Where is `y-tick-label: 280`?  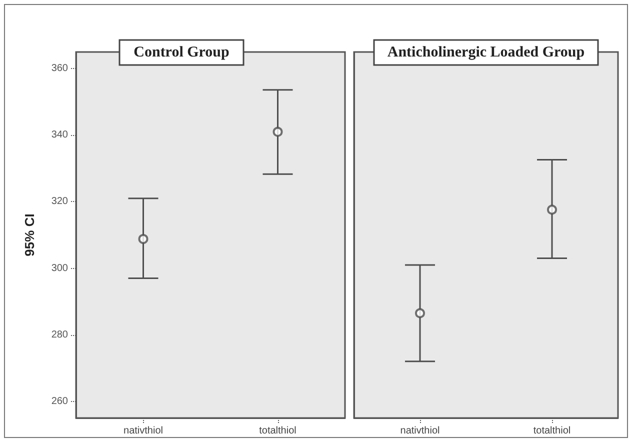 y-tick-label: 280 is located at coordinates (59, 334).